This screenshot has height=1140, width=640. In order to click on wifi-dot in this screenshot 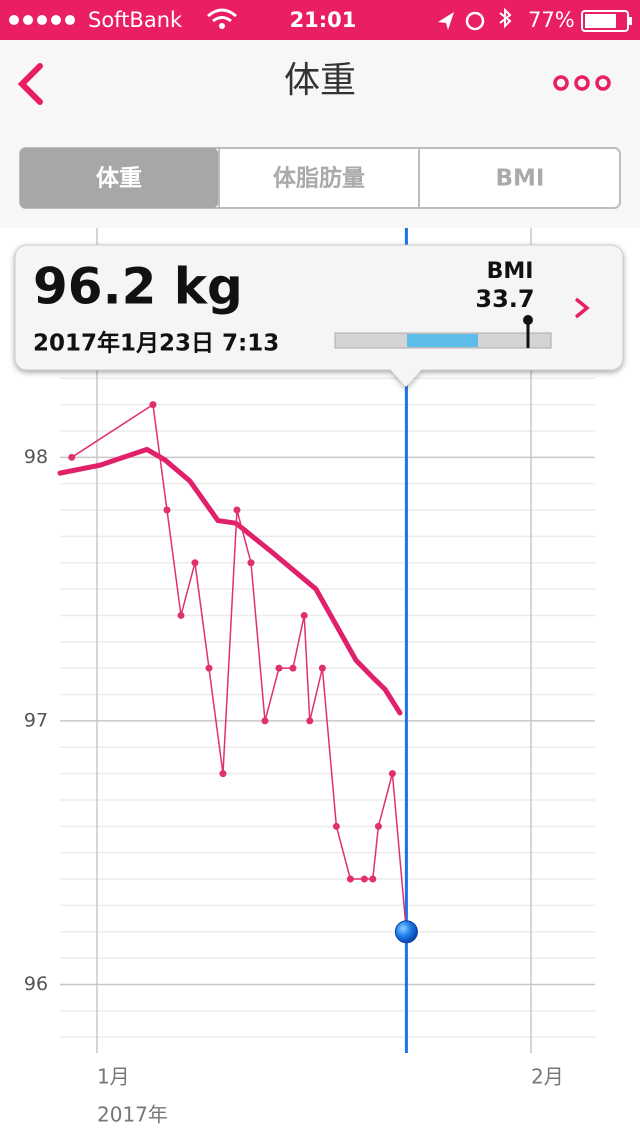, I will do `click(222, 26)`.